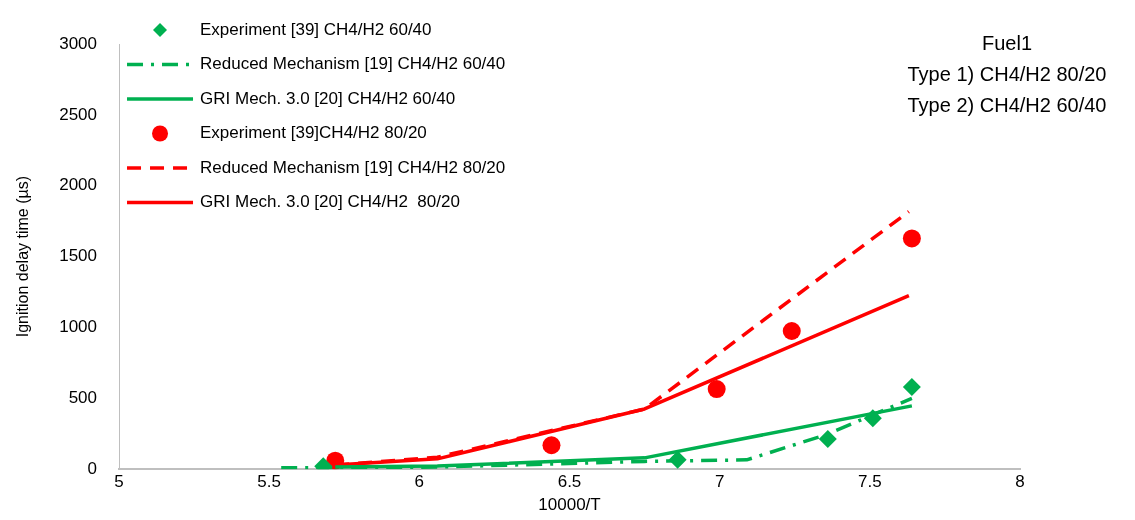 This screenshot has height=520, width=1135. I want to click on y-tick-label: 1500, so click(78, 256).